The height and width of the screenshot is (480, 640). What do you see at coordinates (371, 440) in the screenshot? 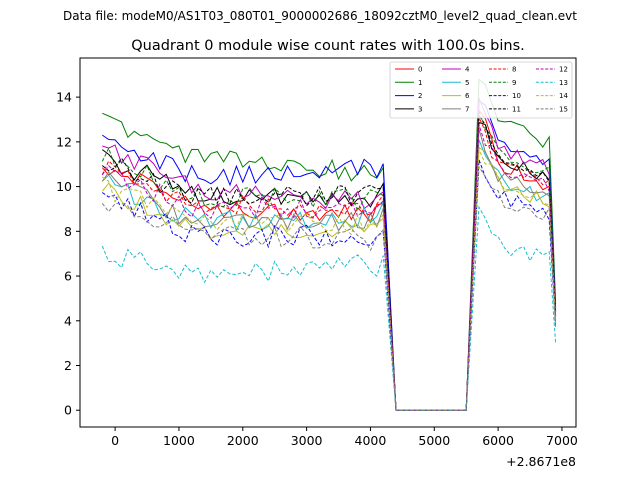
I see `x-tick-label: 4000` at bounding box center [371, 440].